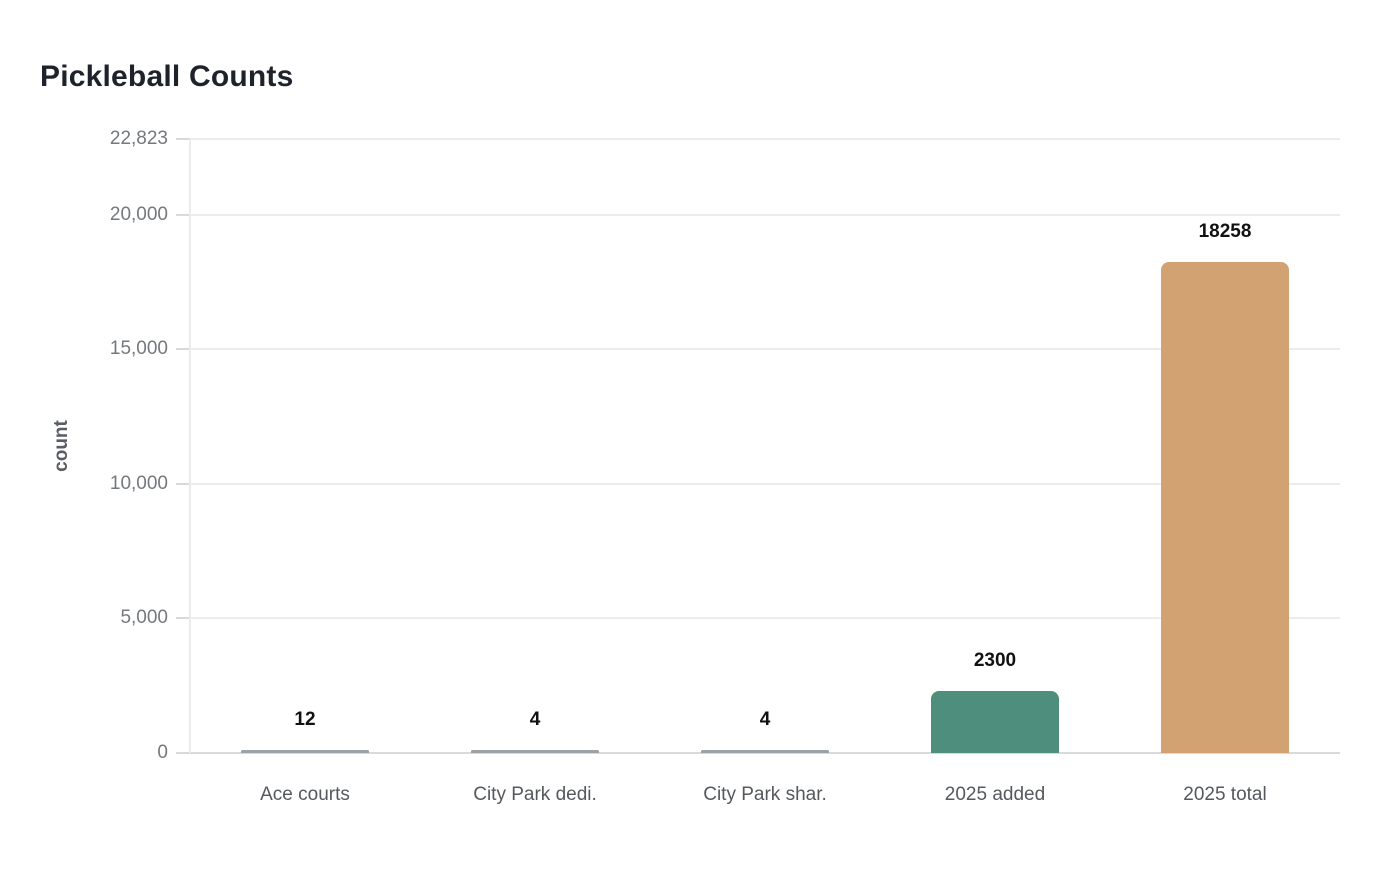 The height and width of the screenshot is (880, 1400). Describe the element at coordinates (138, 483) in the screenshot. I see `y-tick-label: 10,000` at that location.